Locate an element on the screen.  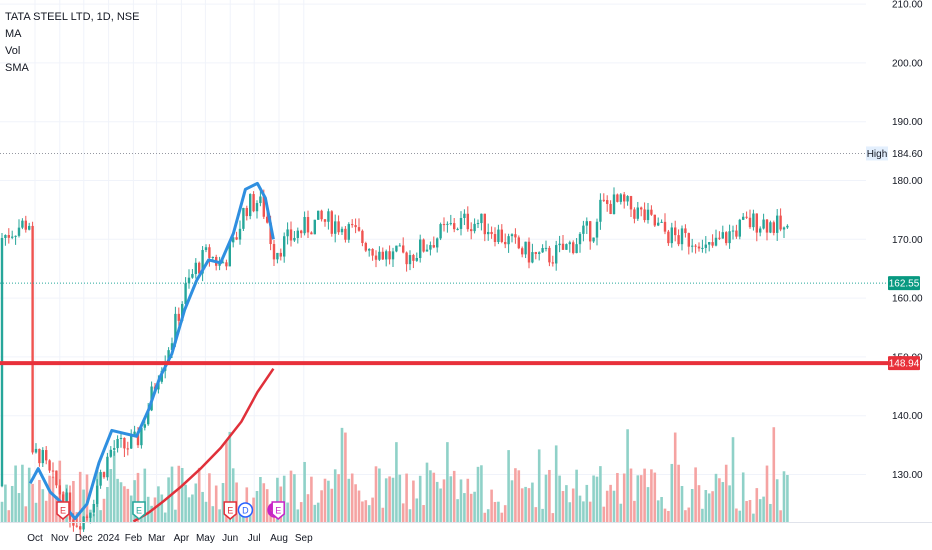
x-tick-label: Apr is located at coordinates (182, 538).